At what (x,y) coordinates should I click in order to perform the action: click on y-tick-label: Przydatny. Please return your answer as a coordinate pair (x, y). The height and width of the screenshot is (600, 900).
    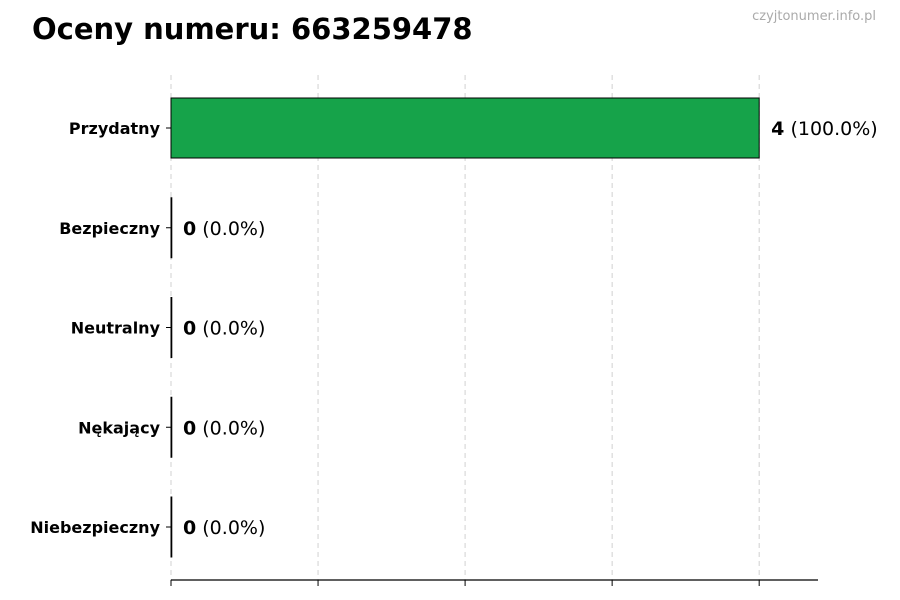
    Looking at the image, I should click on (115, 128).